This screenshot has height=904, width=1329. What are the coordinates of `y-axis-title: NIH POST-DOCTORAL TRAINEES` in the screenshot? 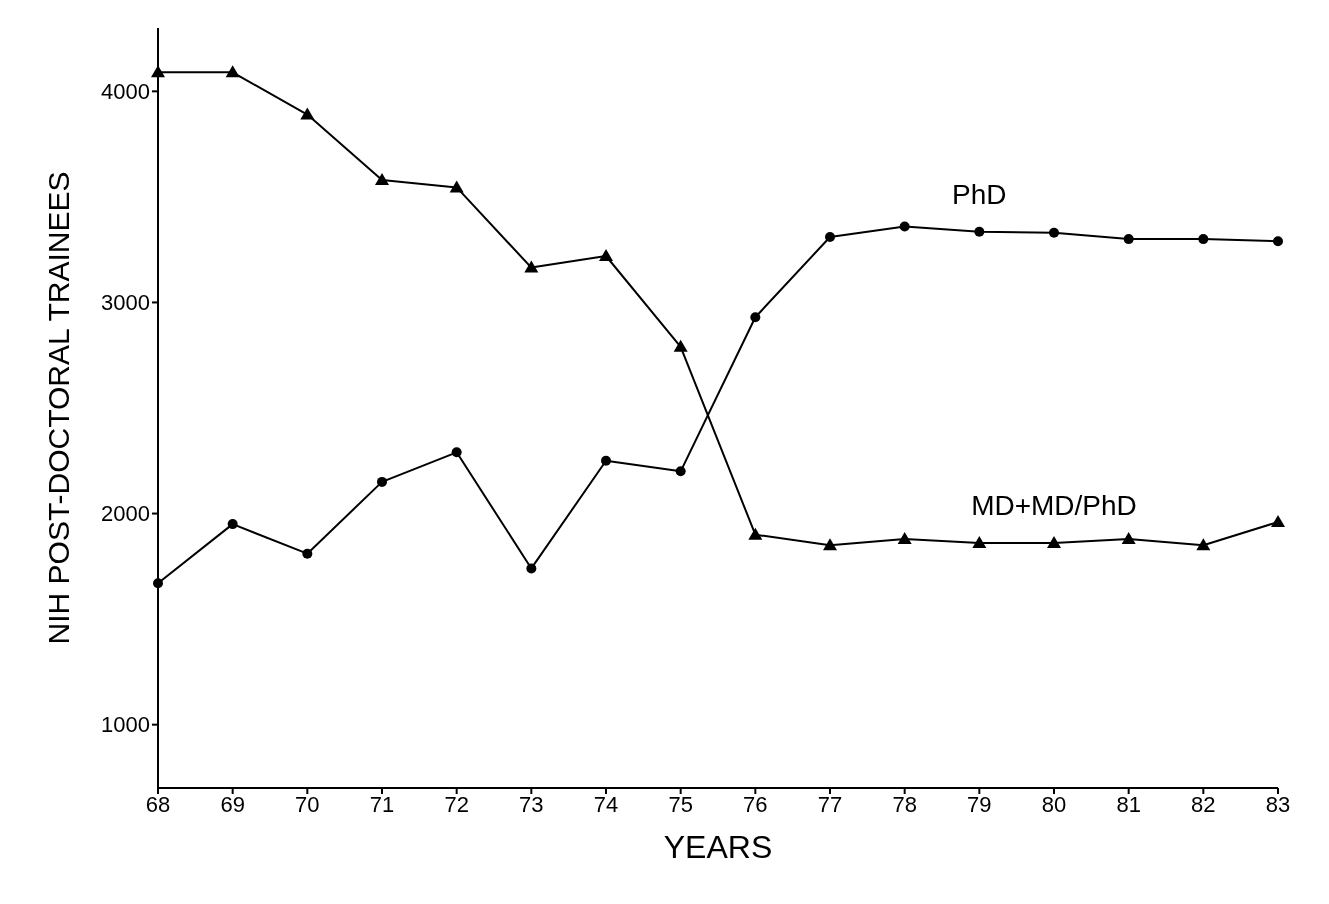 It's located at (58, 408).